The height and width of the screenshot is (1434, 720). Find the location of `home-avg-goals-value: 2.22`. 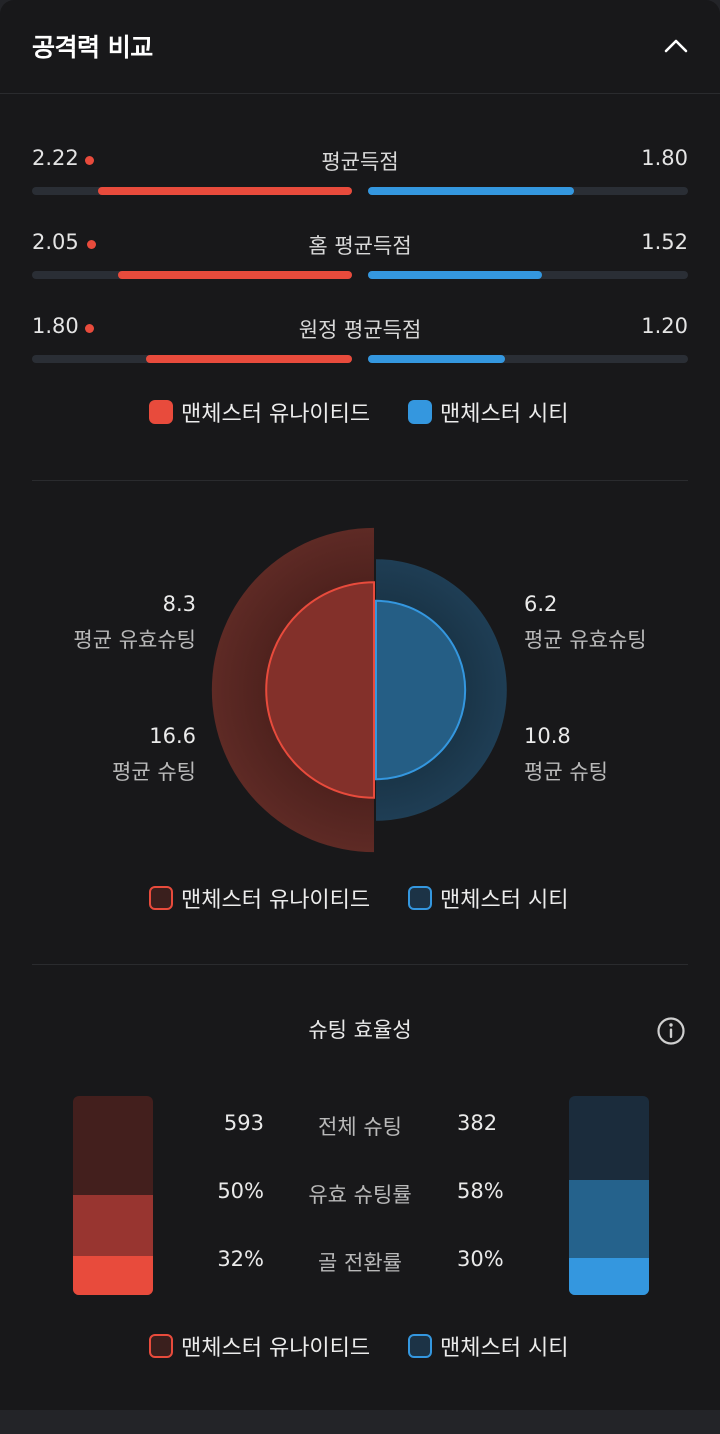

home-avg-goals-value: 2.22 is located at coordinates (55, 158).